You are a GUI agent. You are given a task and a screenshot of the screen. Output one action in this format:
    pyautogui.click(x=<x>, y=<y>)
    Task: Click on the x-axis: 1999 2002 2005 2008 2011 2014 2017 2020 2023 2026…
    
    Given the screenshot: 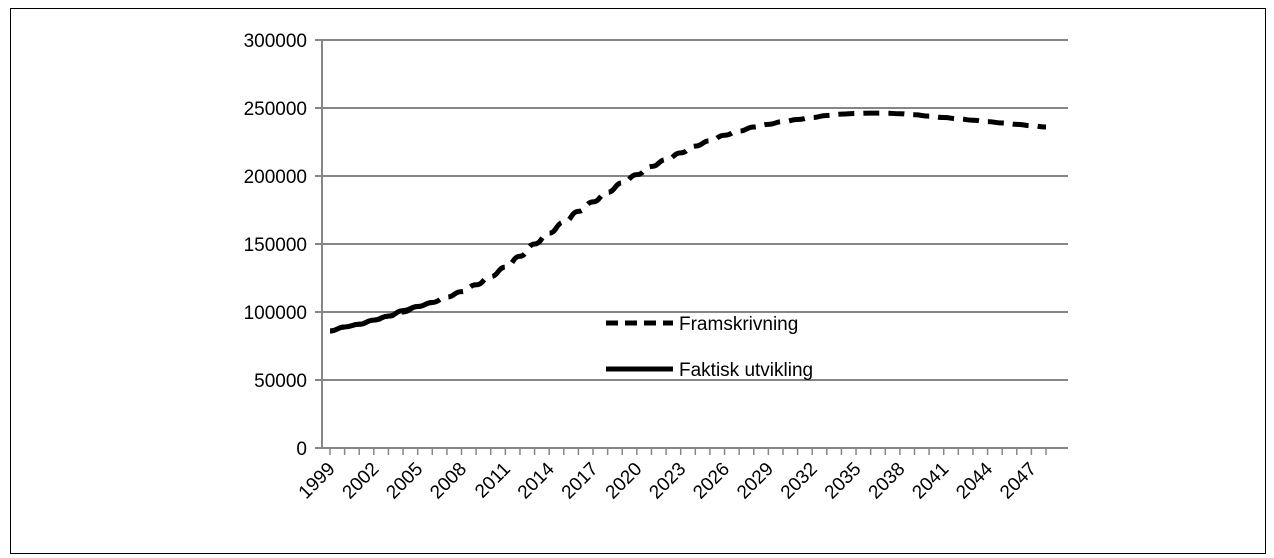 What is the action you would take?
    pyautogui.click(x=681, y=475)
    